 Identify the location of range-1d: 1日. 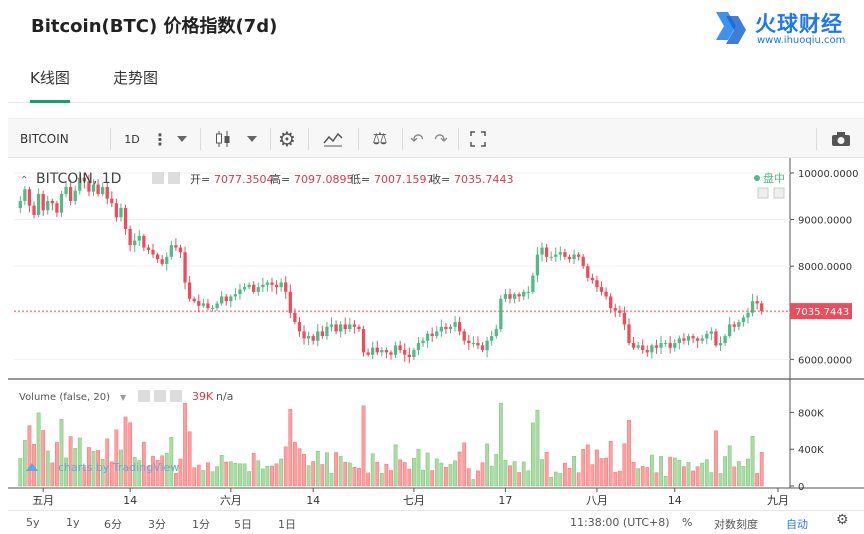
(287, 524).